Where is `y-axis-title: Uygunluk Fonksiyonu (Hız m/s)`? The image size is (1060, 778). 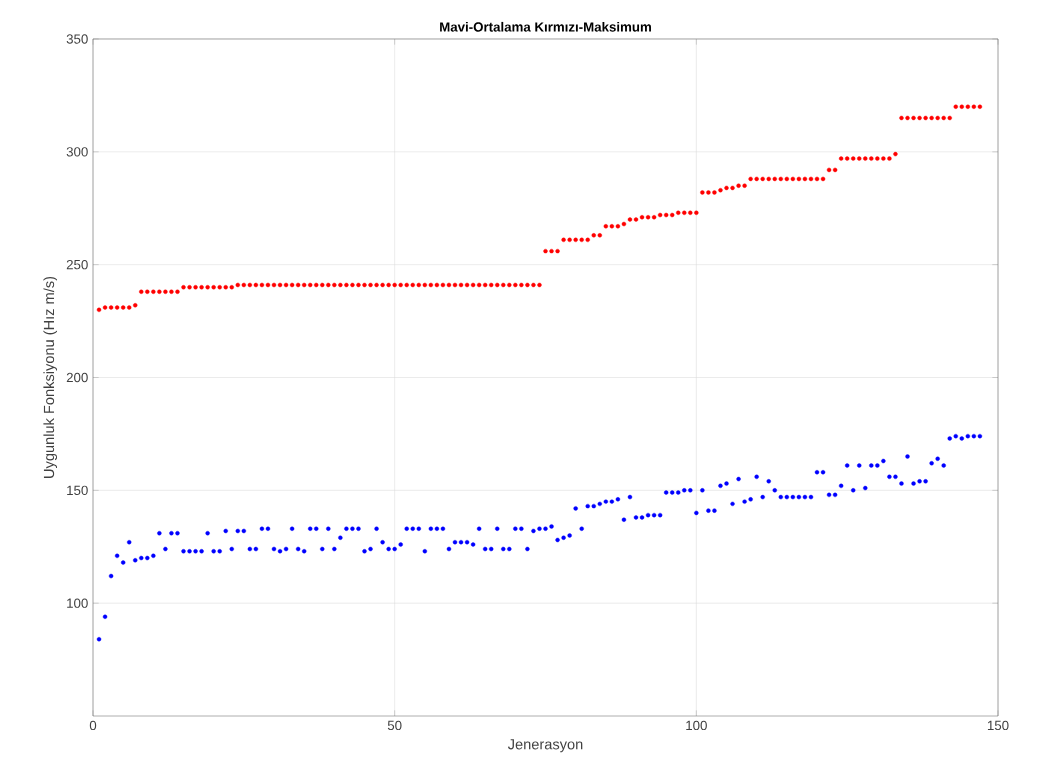 y-axis-title: Uygunluk Fonksiyonu (Hız m/s) is located at coordinates (50, 377).